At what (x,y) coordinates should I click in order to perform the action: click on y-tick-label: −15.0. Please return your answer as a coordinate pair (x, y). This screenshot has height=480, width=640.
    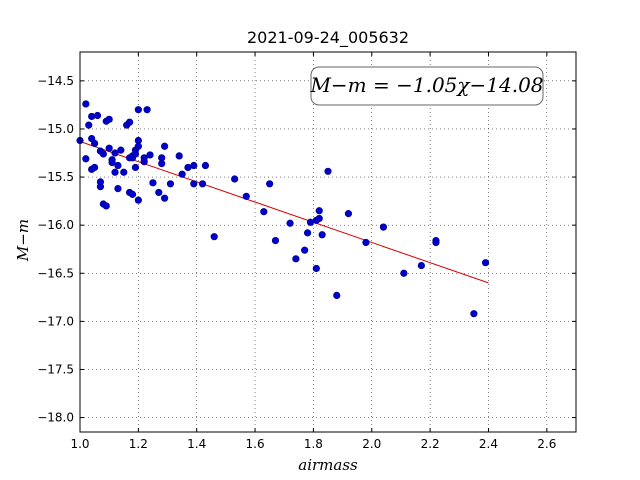
    Looking at the image, I should click on (55, 129).